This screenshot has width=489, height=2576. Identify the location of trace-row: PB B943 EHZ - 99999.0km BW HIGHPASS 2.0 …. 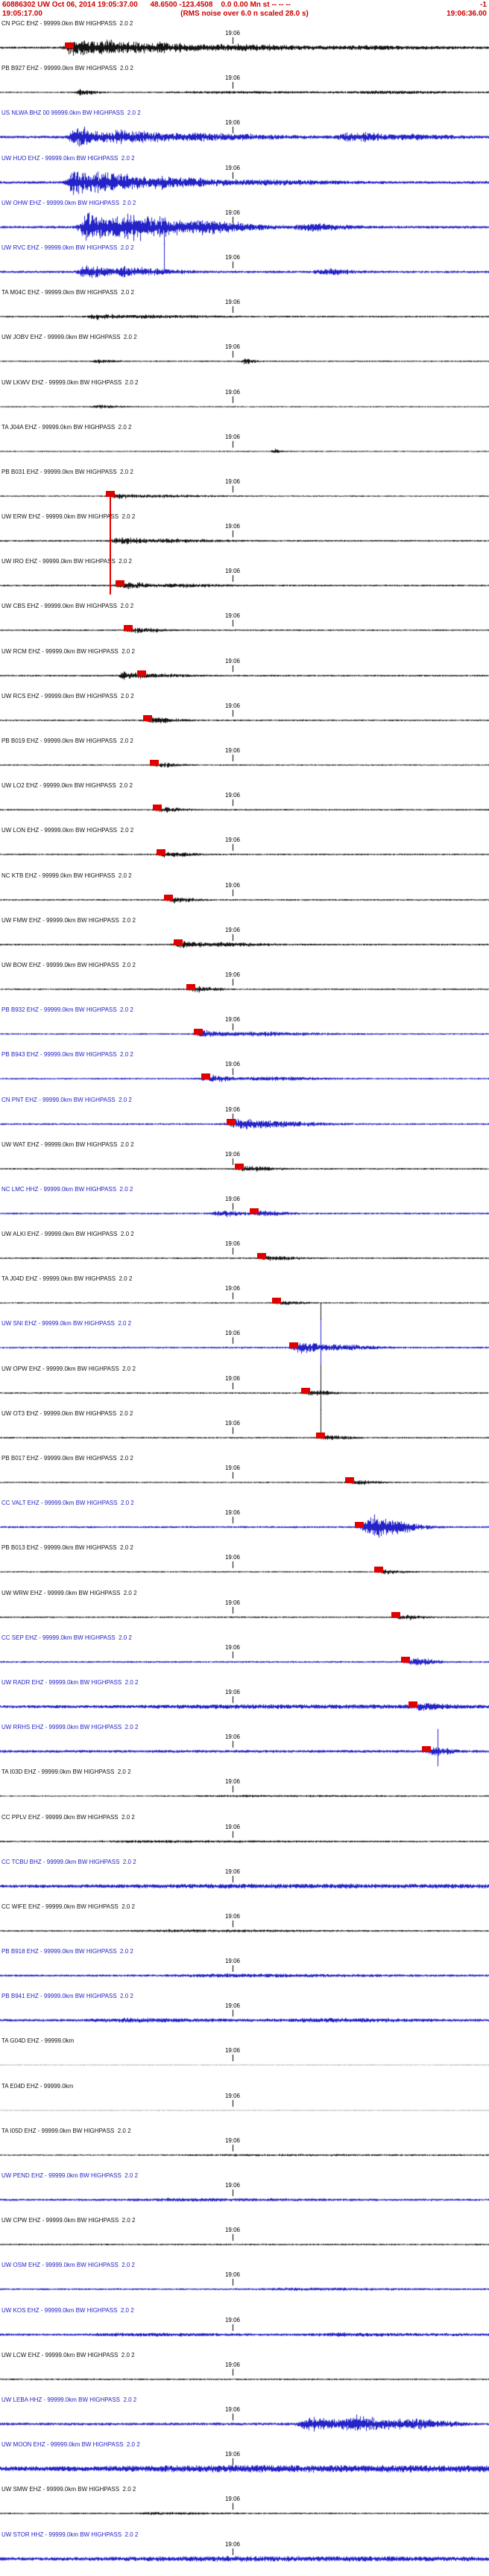
(245, 1074).